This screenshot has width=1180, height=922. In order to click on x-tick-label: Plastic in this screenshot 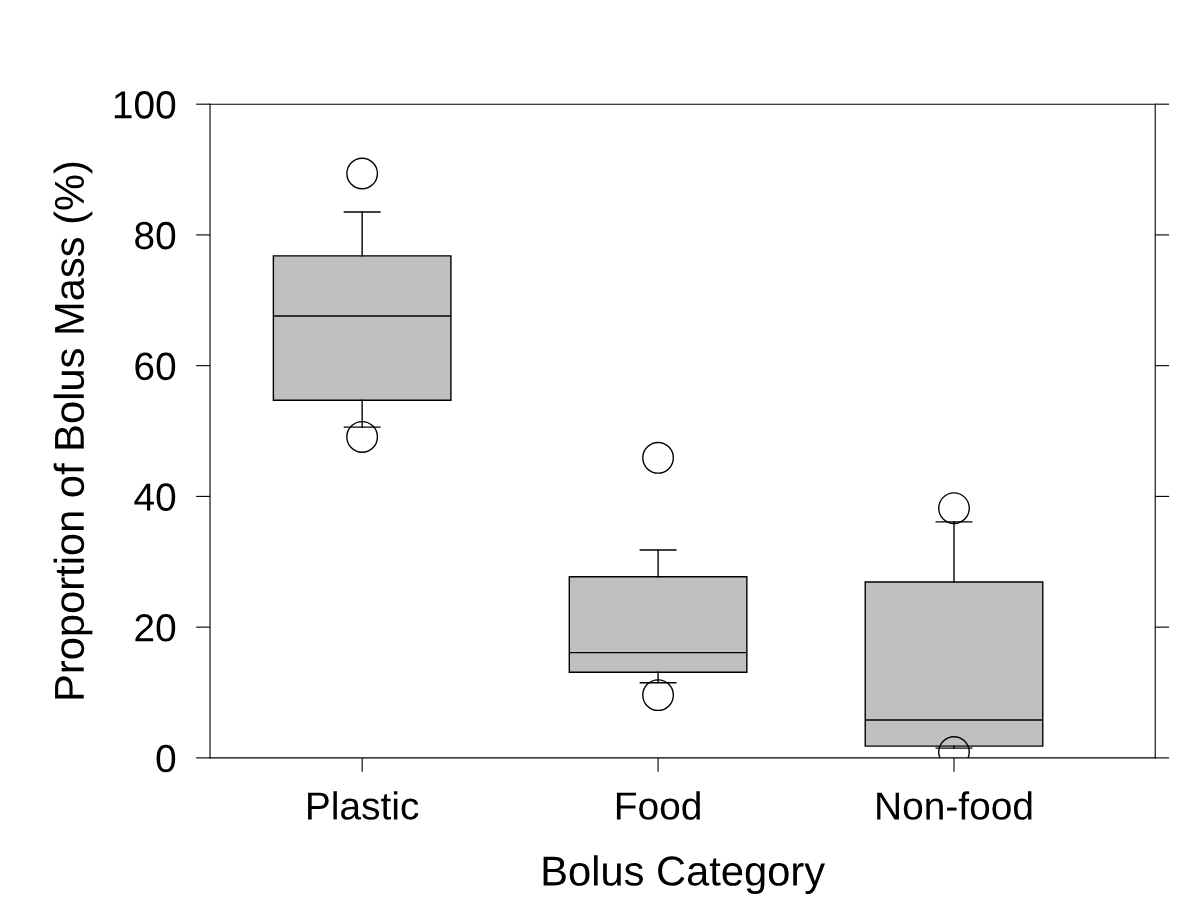, I will do `click(363, 805)`.